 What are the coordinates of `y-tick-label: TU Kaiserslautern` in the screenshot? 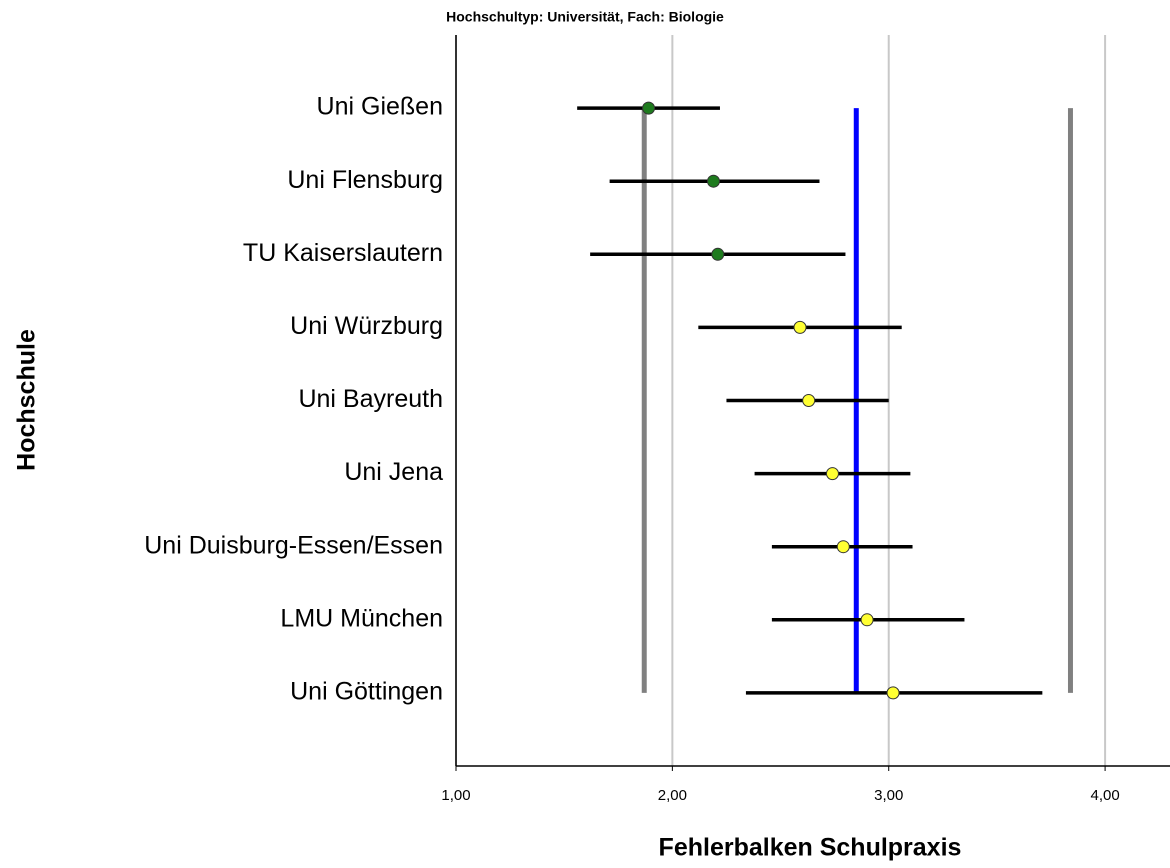 It's located at (343, 253).